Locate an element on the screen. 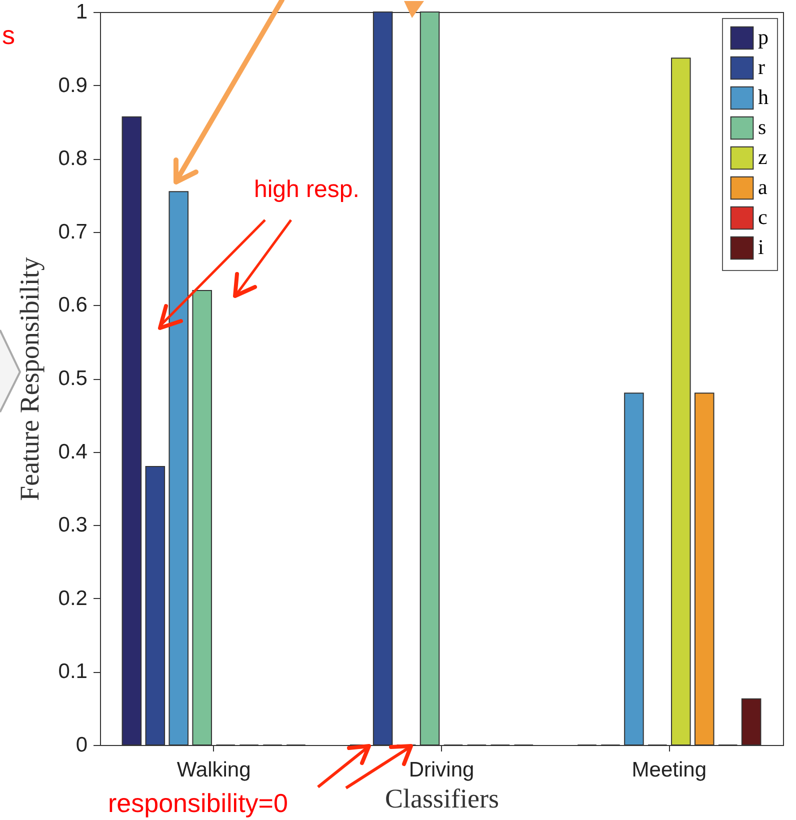  legend-label: r is located at coordinates (761, 67).